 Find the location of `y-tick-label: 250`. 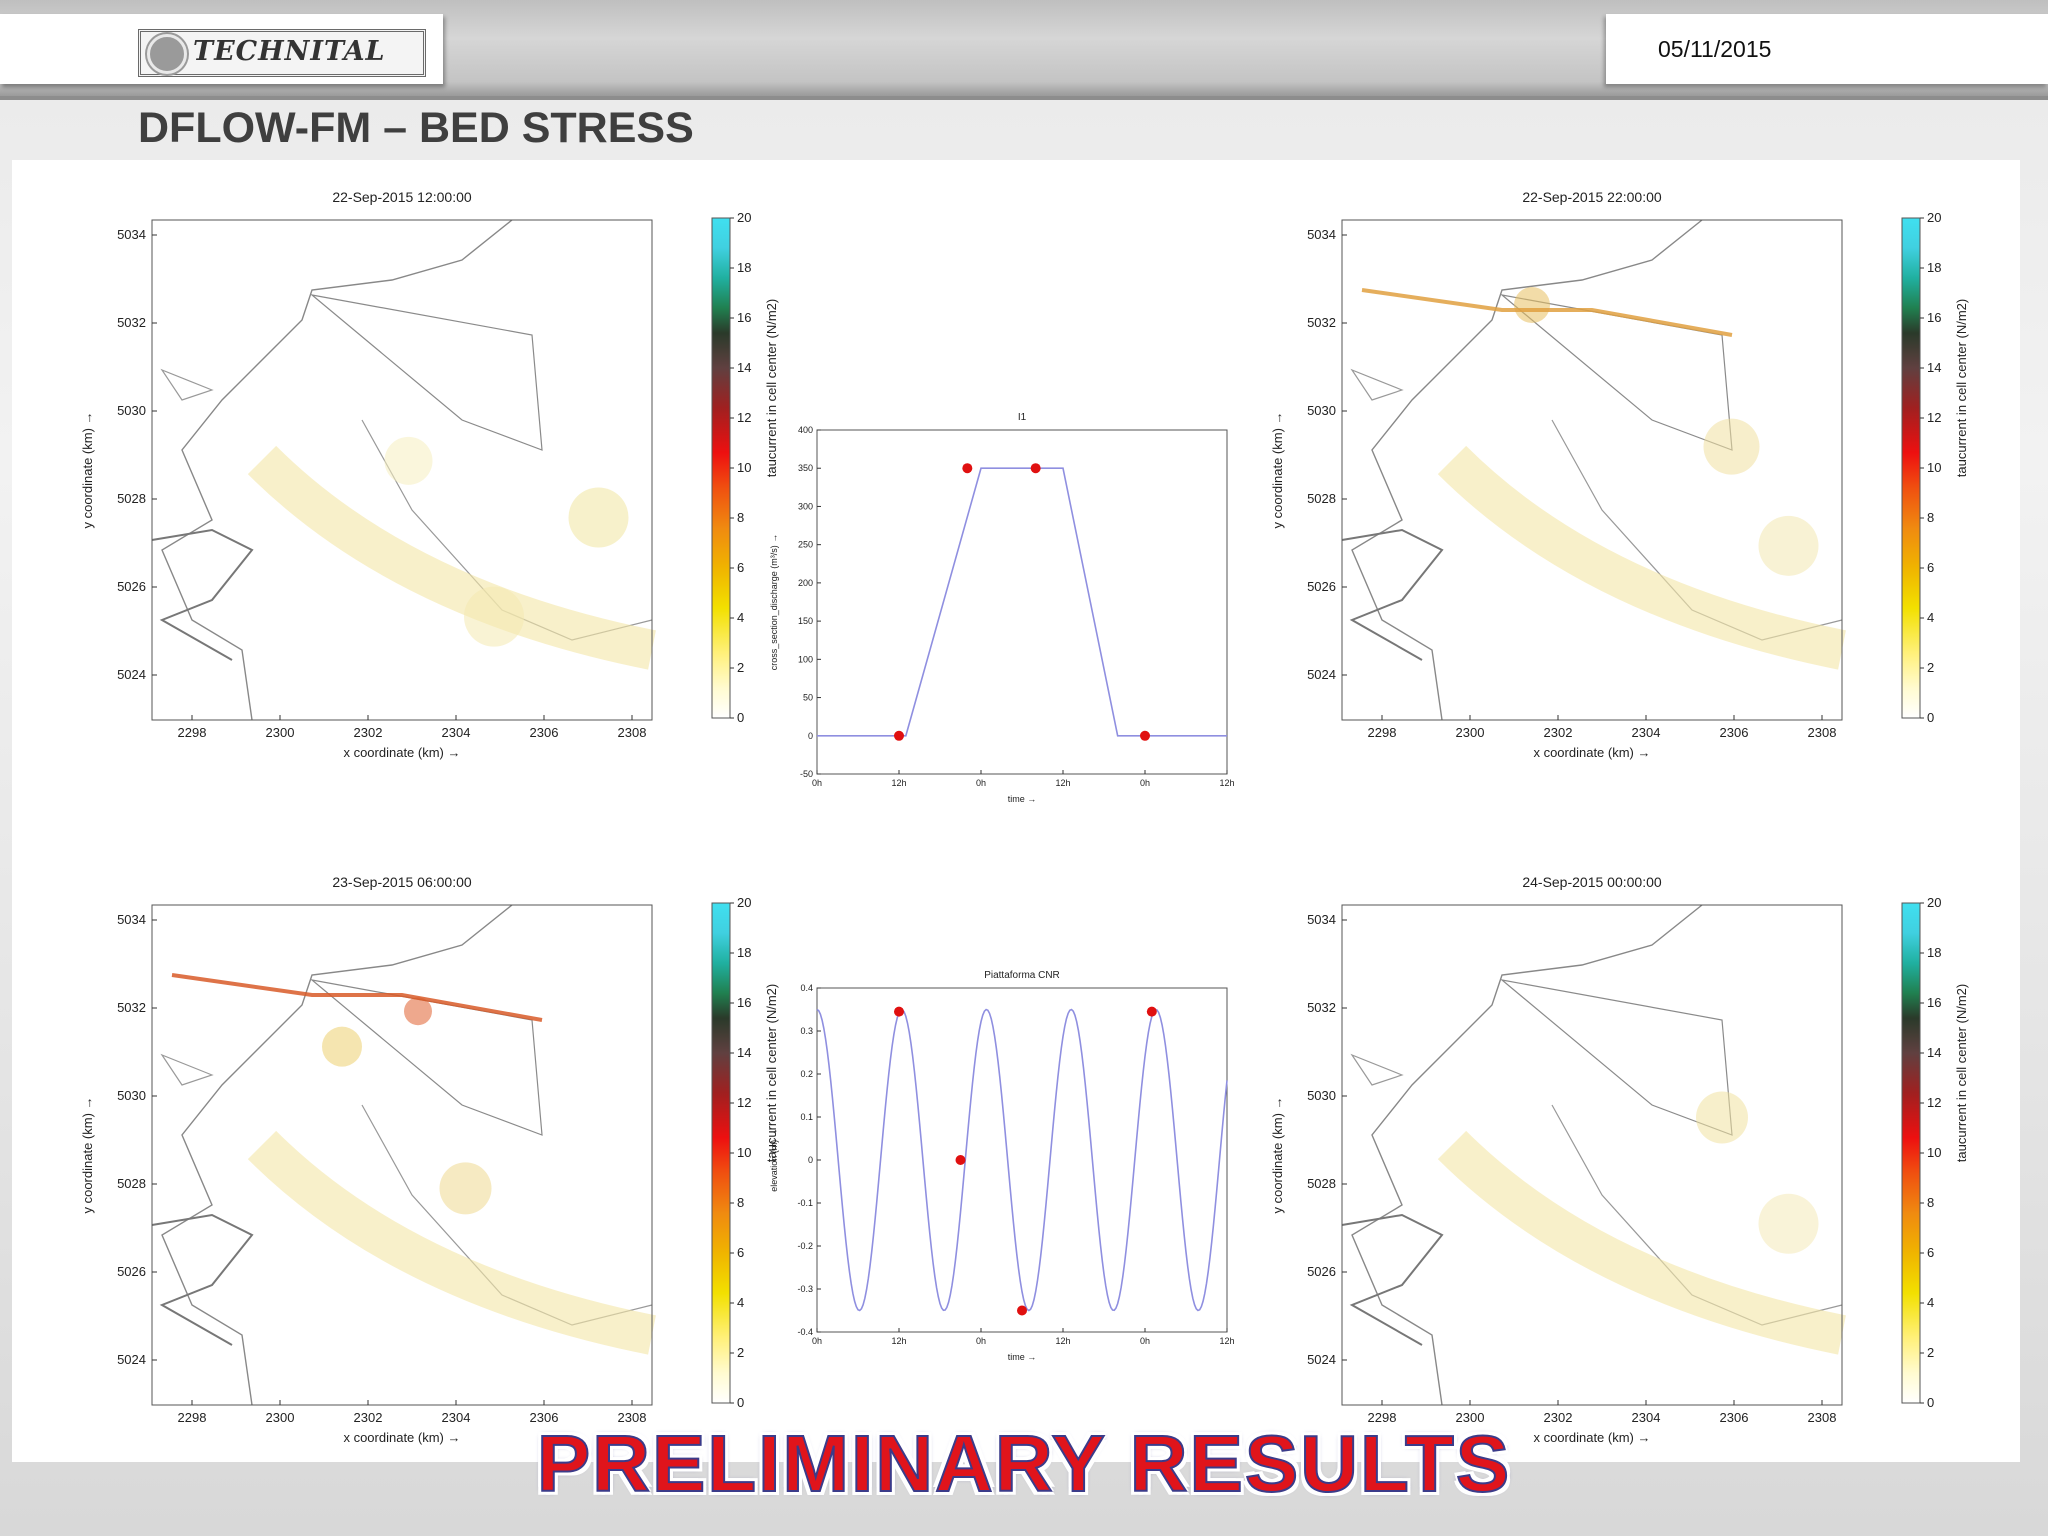

y-tick-label: 250 is located at coordinates (805, 545).